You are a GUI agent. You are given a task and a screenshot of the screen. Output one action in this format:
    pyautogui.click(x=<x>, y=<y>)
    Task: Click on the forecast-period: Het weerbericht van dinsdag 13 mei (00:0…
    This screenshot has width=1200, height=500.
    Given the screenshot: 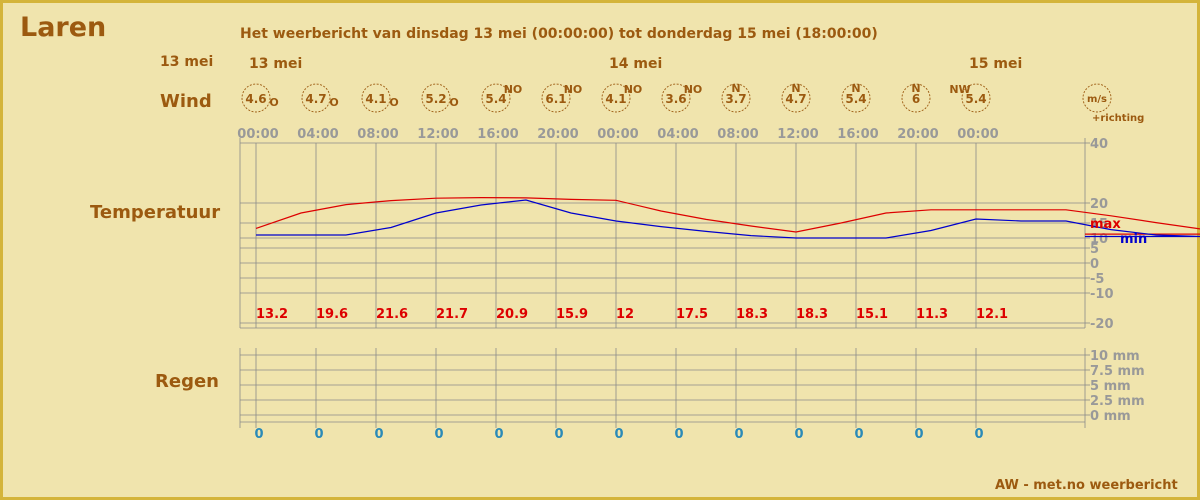 What is the action you would take?
    pyautogui.click(x=559, y=34)
    